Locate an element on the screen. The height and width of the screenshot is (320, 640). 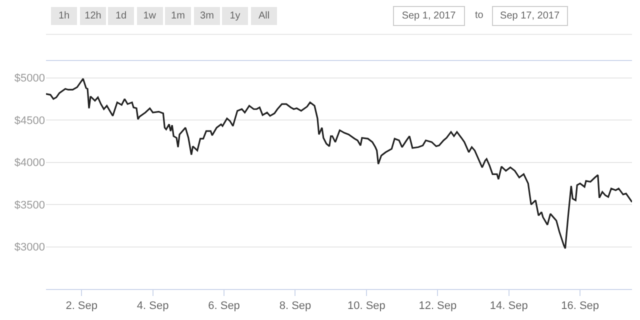
x-tick-label: 6. Sep is located at coordinates (224, 306).